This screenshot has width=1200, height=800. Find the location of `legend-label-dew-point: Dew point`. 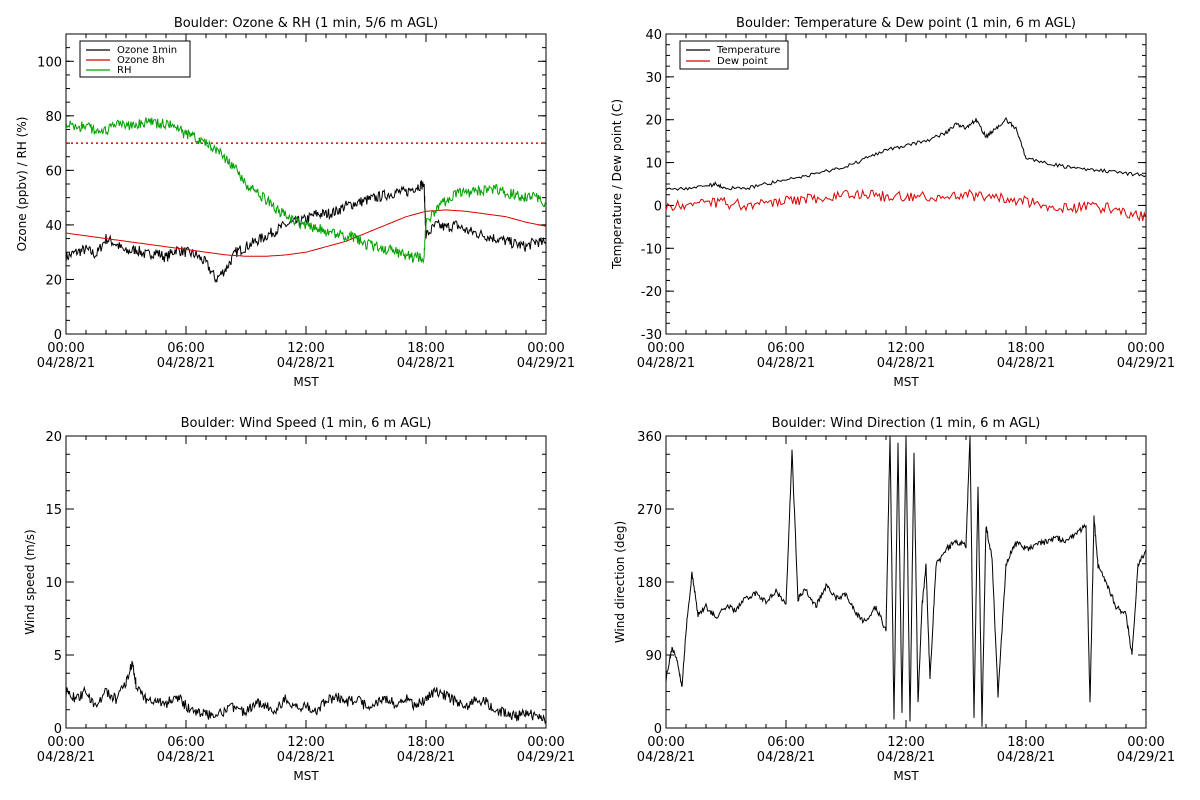

legend-label-dew-point: Dew point is located at coordinates (742, 61).